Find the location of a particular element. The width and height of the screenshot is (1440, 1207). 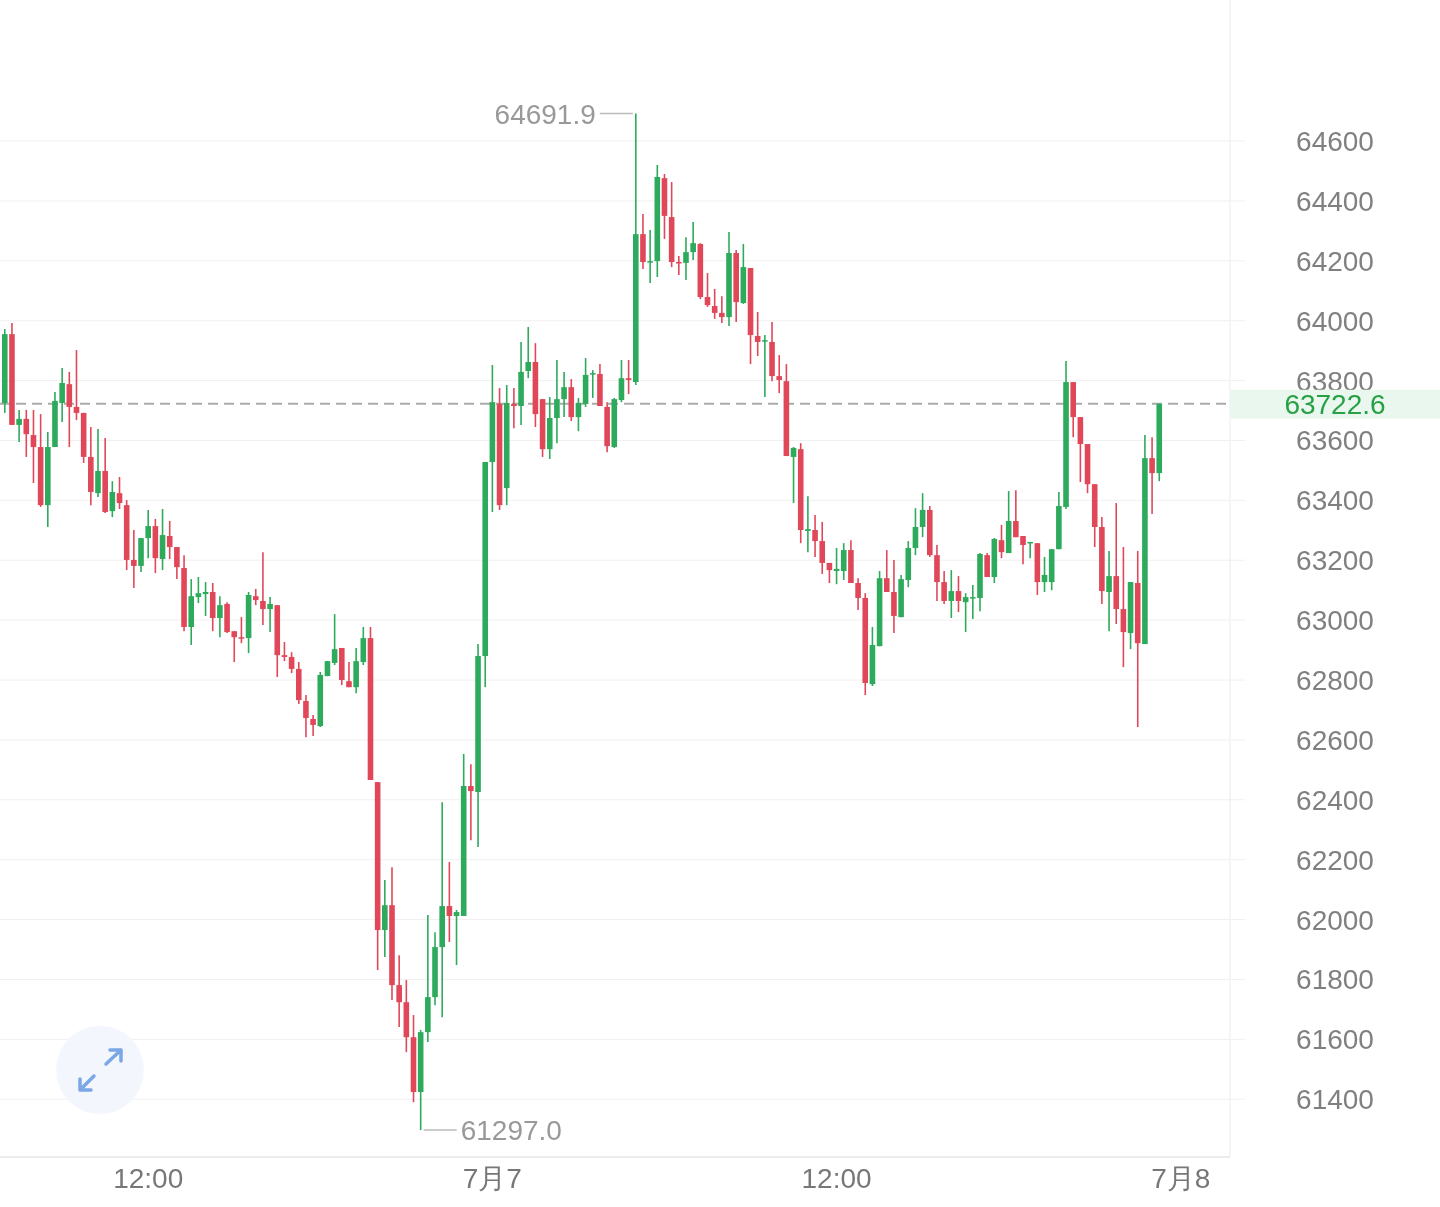

y-tick-label: 61400 is located at coordinates (1335, 1100).